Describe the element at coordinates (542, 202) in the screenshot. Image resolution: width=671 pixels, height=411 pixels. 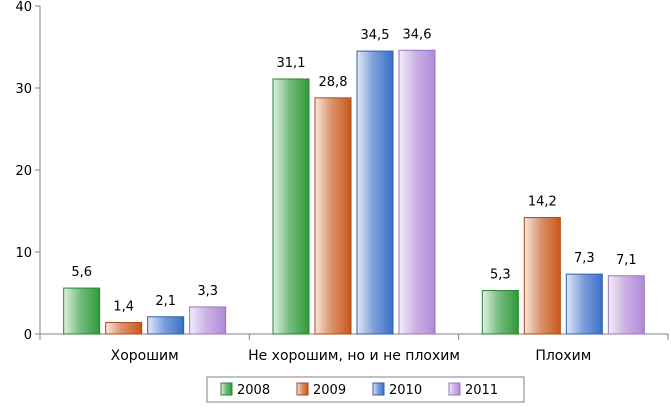
I see `data-label: 14,2` at that location.